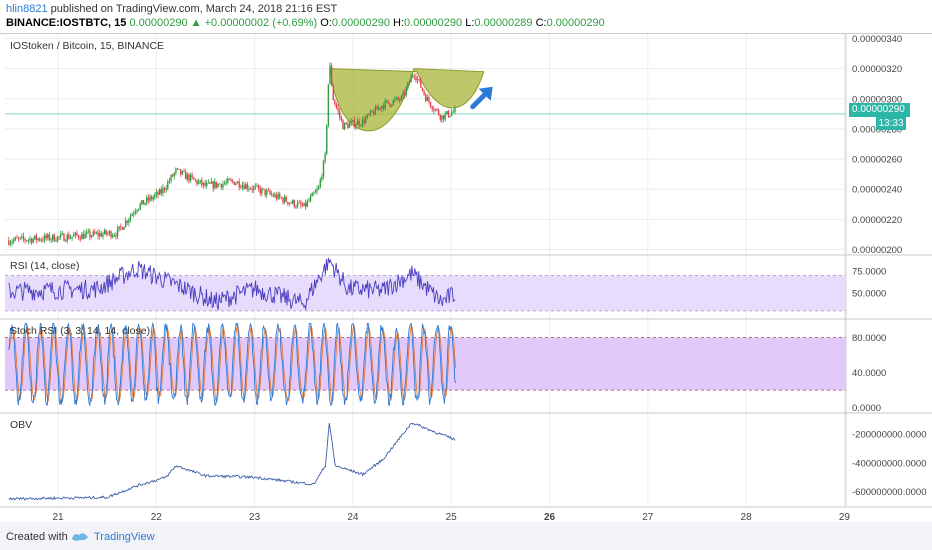 This screenshot has height=550, width=932. I want to click on breakout-arrow-shaft, so click(480, 100).